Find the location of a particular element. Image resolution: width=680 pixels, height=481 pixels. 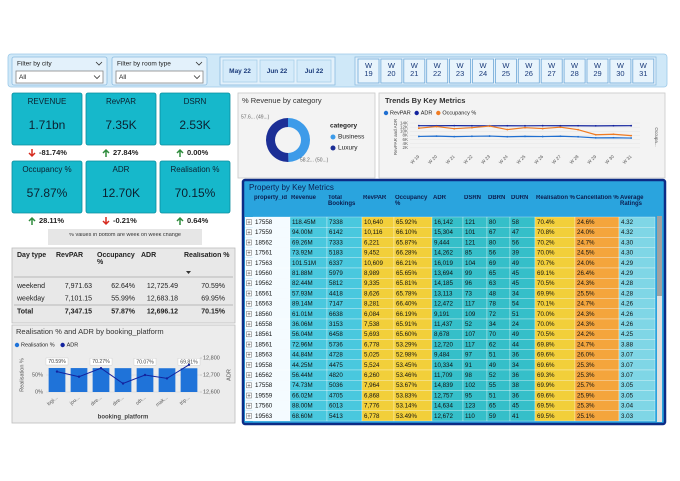

column-header-box: ADR is located at coordinates (439, 198).